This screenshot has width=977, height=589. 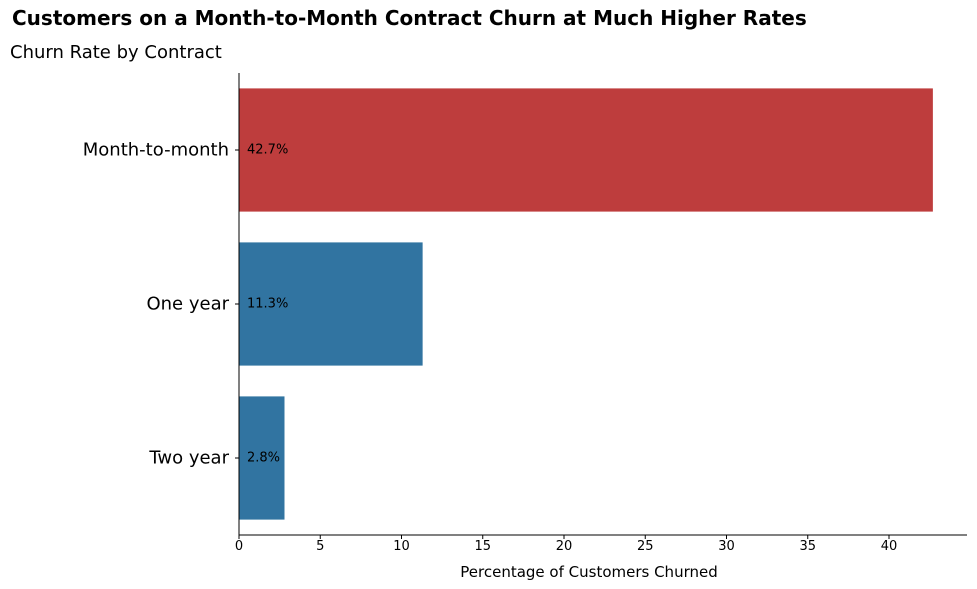 What do you see at coordinates (482, 546) in the screenshot?
I see `x-tick-label: 15` at bounding box center [482, 546].